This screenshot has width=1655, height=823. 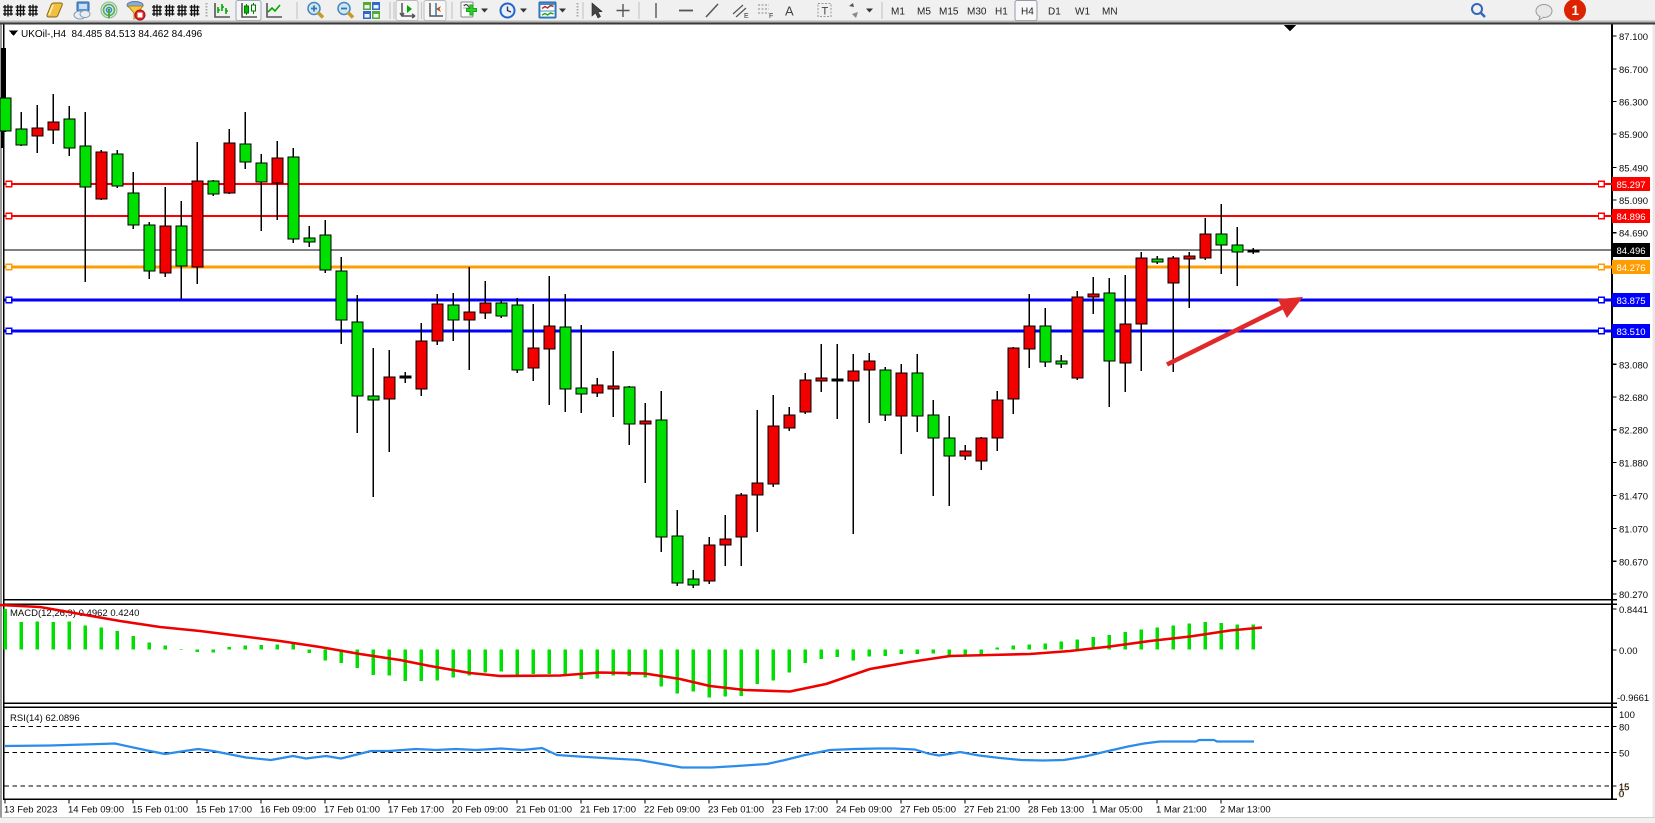 I want to click on svg-text: 27 Feb 21:00, so click(x=992, y=810).